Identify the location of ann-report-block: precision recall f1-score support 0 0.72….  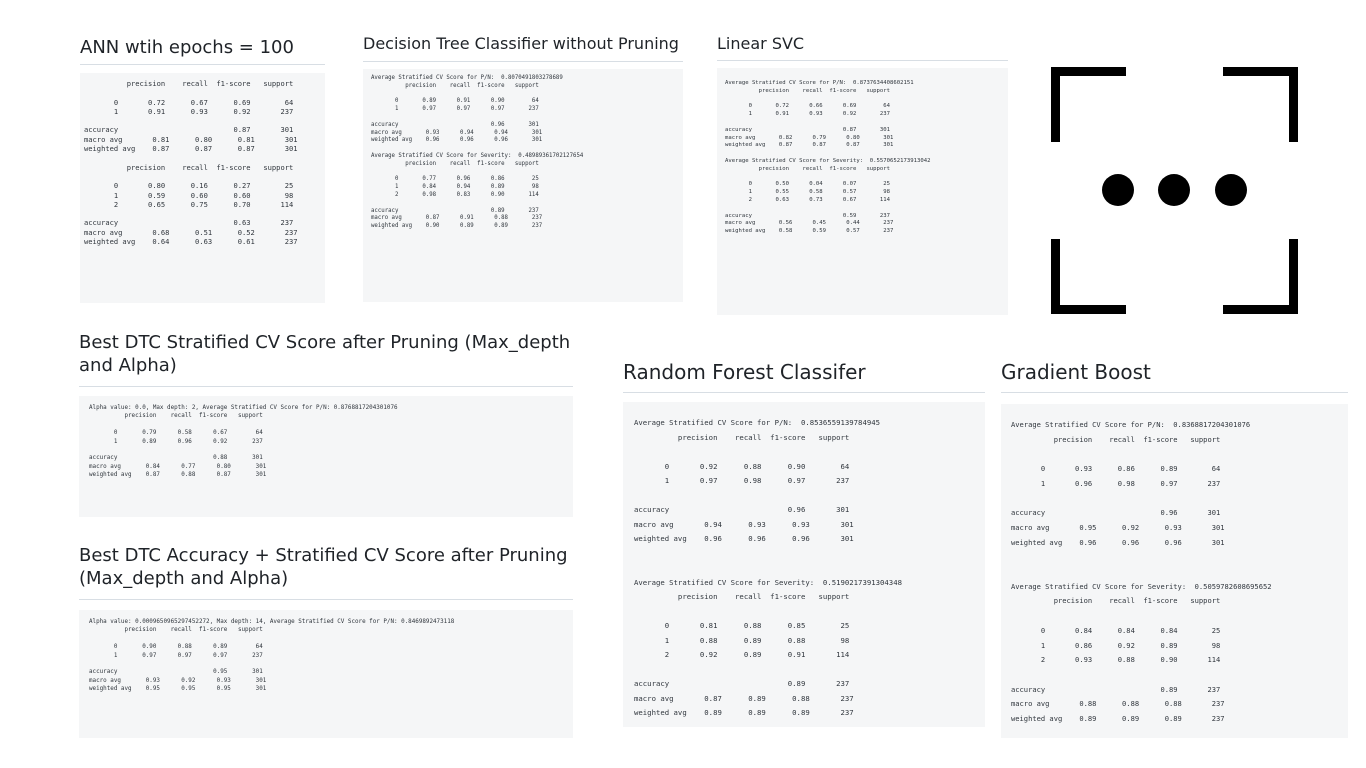
(202, 188).